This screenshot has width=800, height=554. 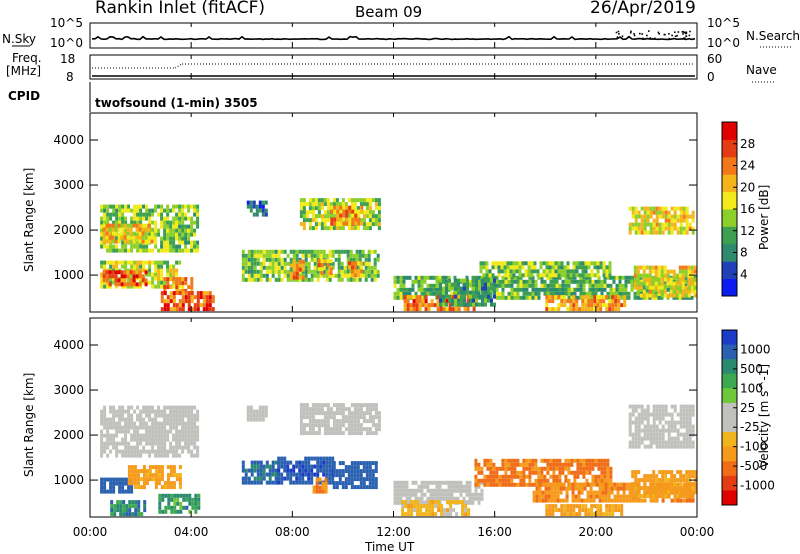 I want to click on nsearch-dot, so click(x=631, y=31).